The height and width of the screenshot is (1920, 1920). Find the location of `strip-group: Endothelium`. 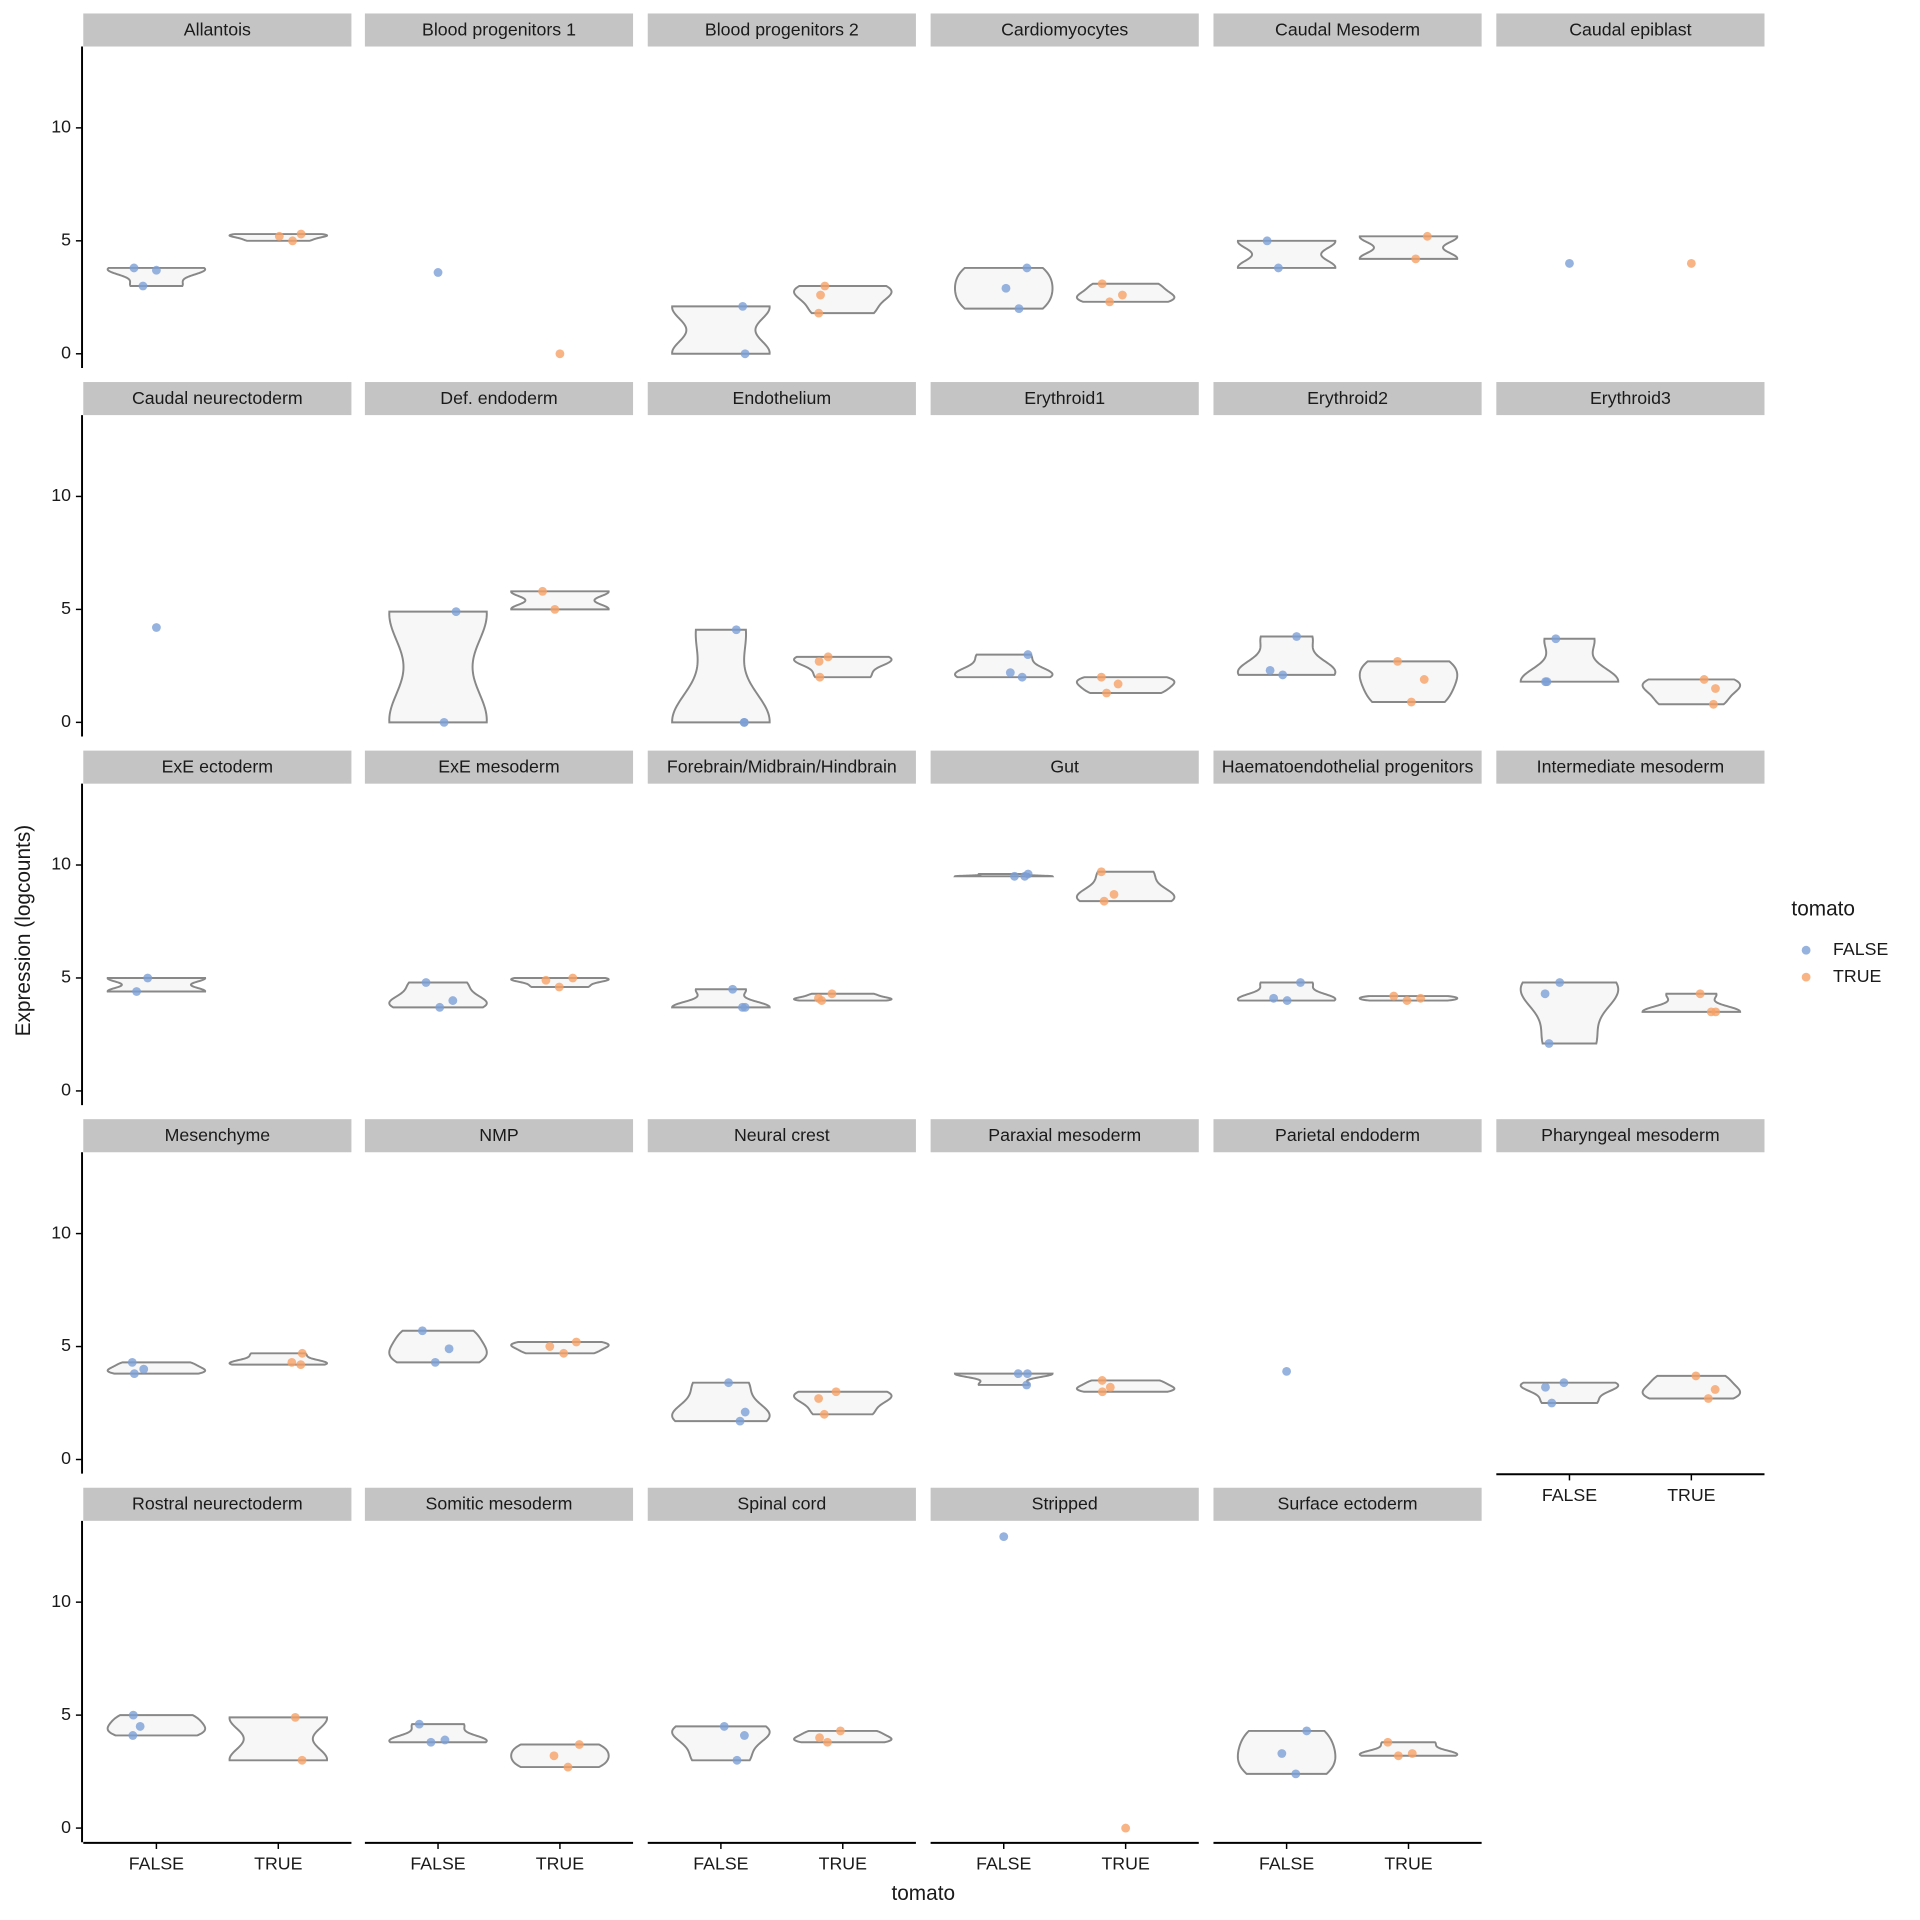

strip-group: Endothelium is located at coordinates (781, 398).